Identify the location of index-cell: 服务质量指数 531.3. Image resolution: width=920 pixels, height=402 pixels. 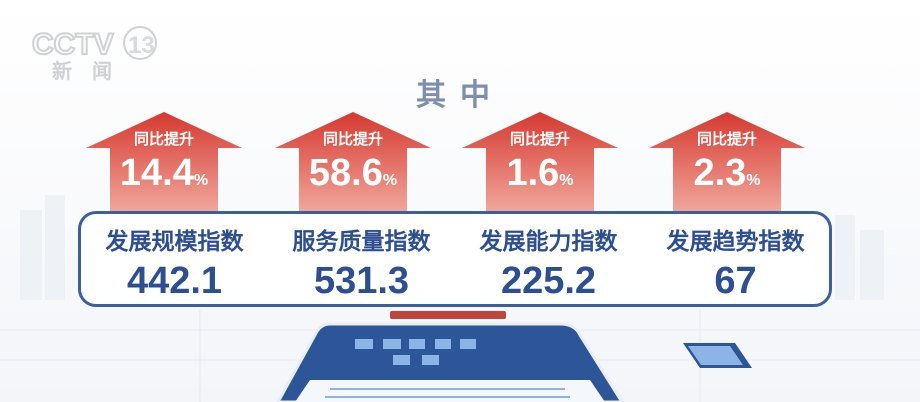
(361, 258).